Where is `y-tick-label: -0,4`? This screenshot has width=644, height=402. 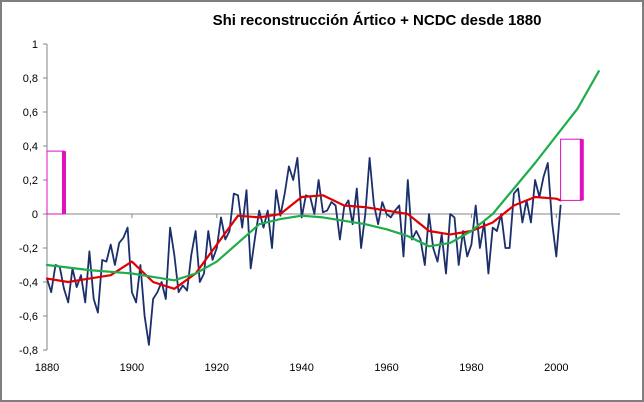 y-tick-label: -0,4 is located at coordinates (28, 283).